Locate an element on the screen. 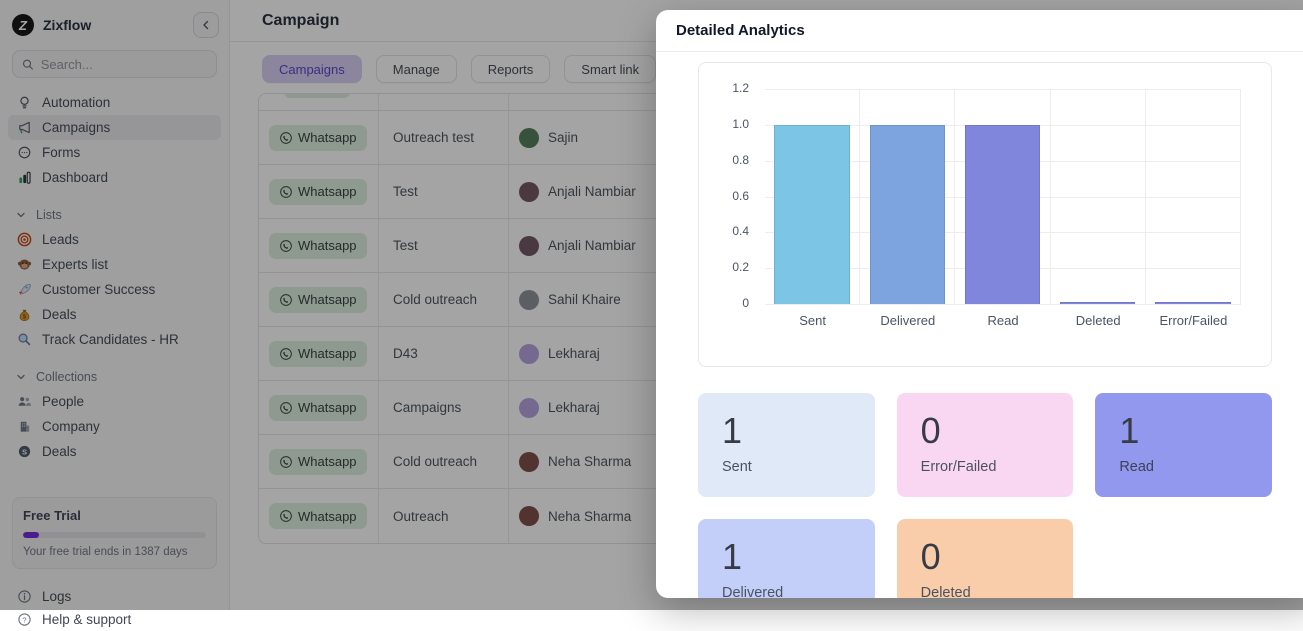 This screenshot has height=631, width=1303. stat-card-deleted: 0 Deleted is located at coordinates (985, 558).